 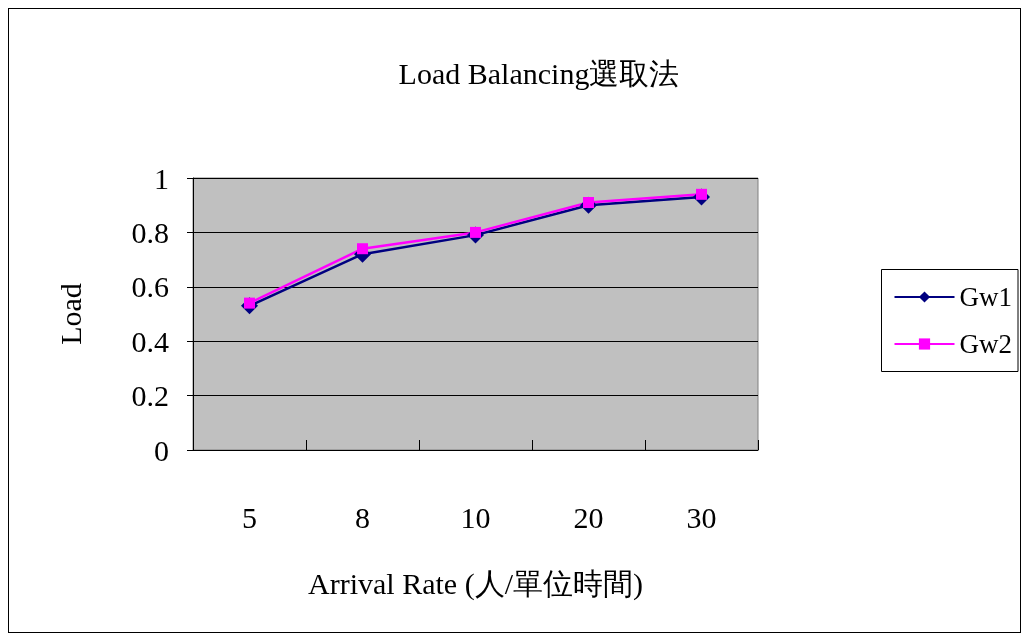 I want to click on point, so click(x=362, y=249).